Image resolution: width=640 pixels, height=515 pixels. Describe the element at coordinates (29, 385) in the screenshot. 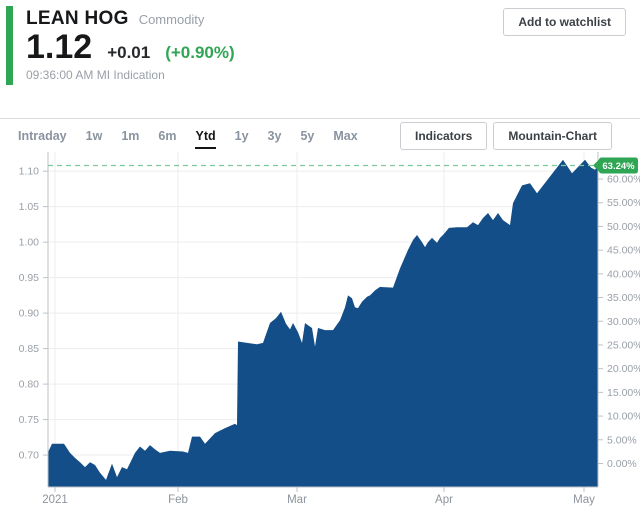

I see `svg-text: 0.80` at that location.